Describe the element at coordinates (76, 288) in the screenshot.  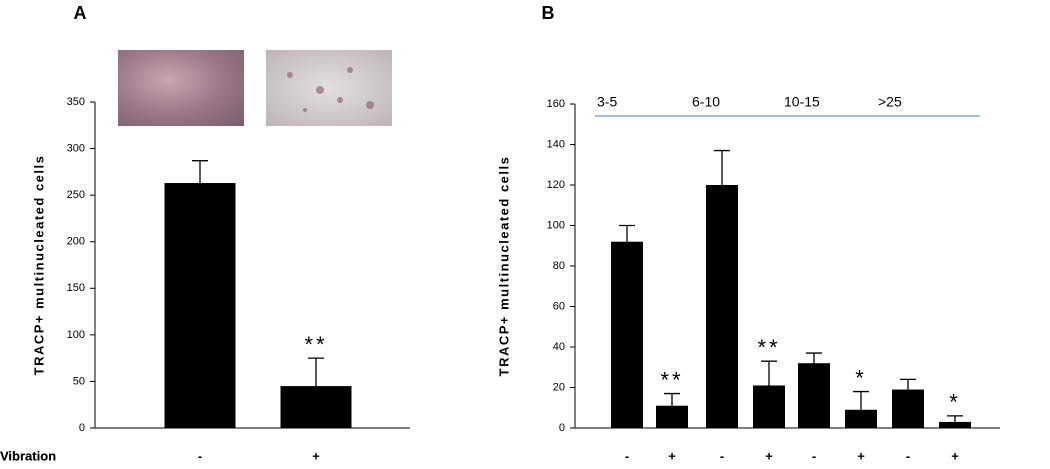
I see `y-tick-label: 150` at that location.